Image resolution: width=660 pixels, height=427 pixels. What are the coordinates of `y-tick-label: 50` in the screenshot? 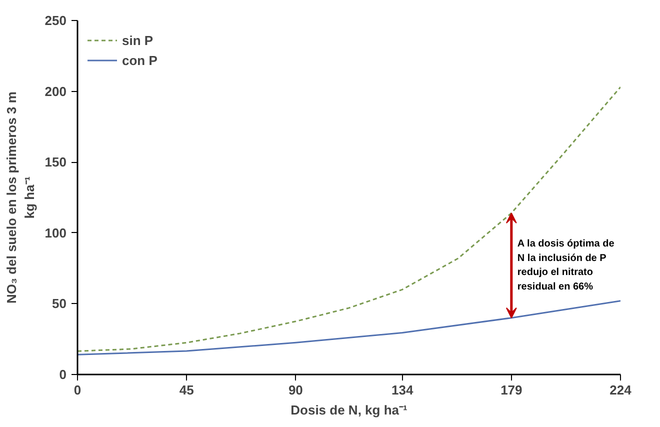 It's located at (59, 304).